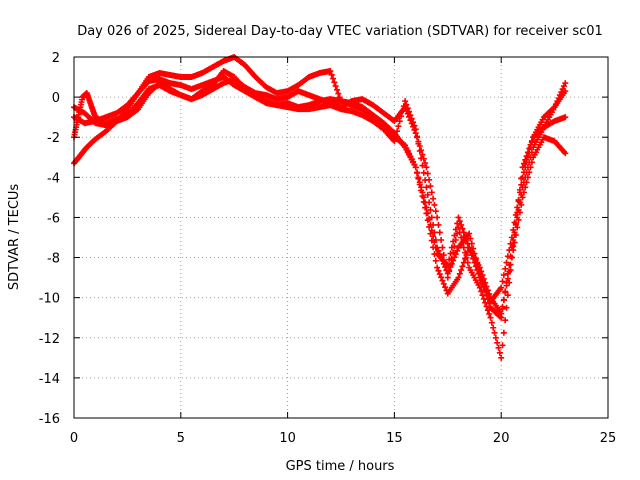 The image size is (640, 480). What do you see at coordinates (74, 438) in the screenshot?
I see `x-tick-label: 0` at bounding box center [74, 438].